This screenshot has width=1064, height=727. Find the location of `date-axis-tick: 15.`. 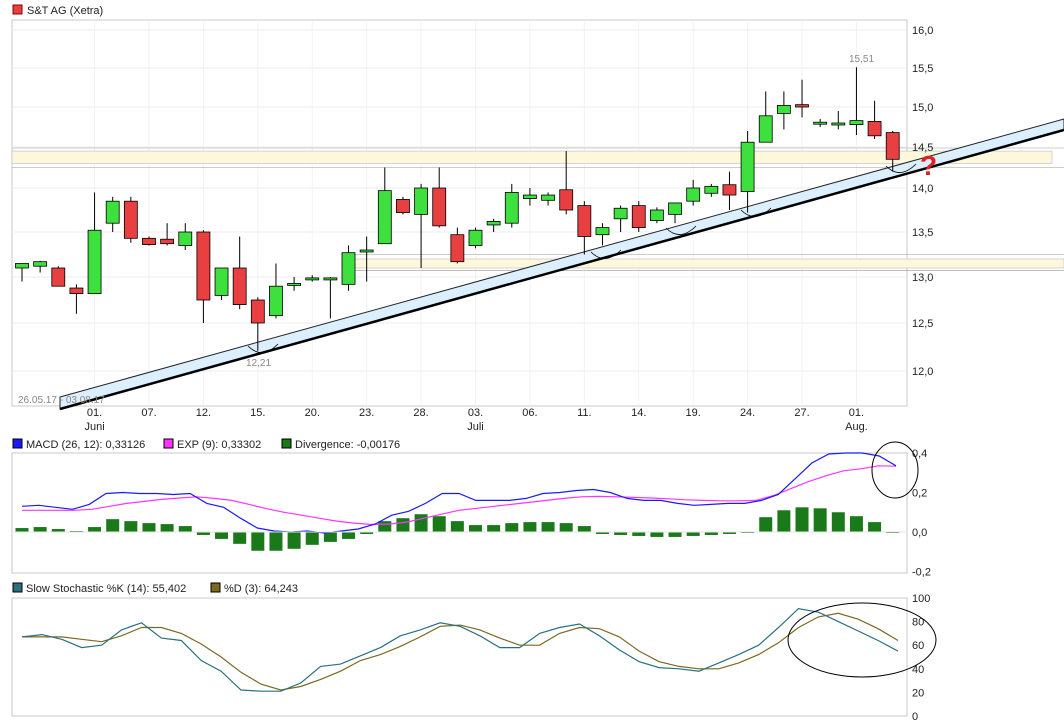

date-axis-tick: 15. is located at coordinates (257, 413).